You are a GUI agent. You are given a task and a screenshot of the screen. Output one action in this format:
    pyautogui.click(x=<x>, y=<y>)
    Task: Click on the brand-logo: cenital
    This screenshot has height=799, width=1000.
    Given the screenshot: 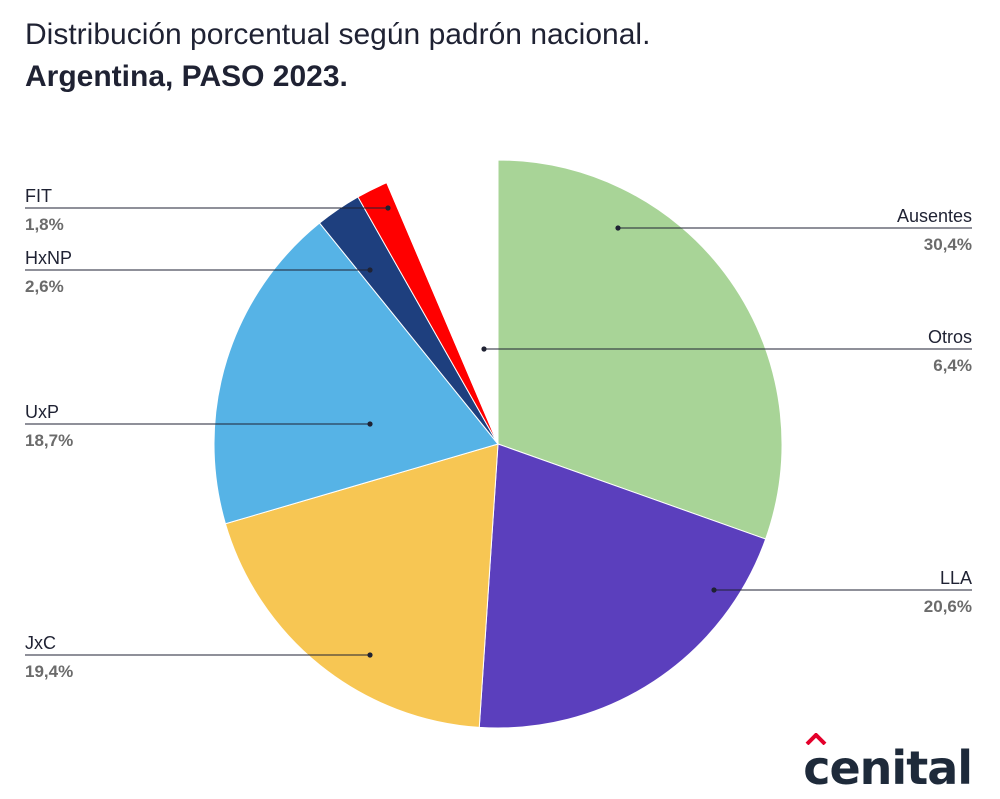 What is the action you would take?
    pyautogui.click(x=888, y=764)
    